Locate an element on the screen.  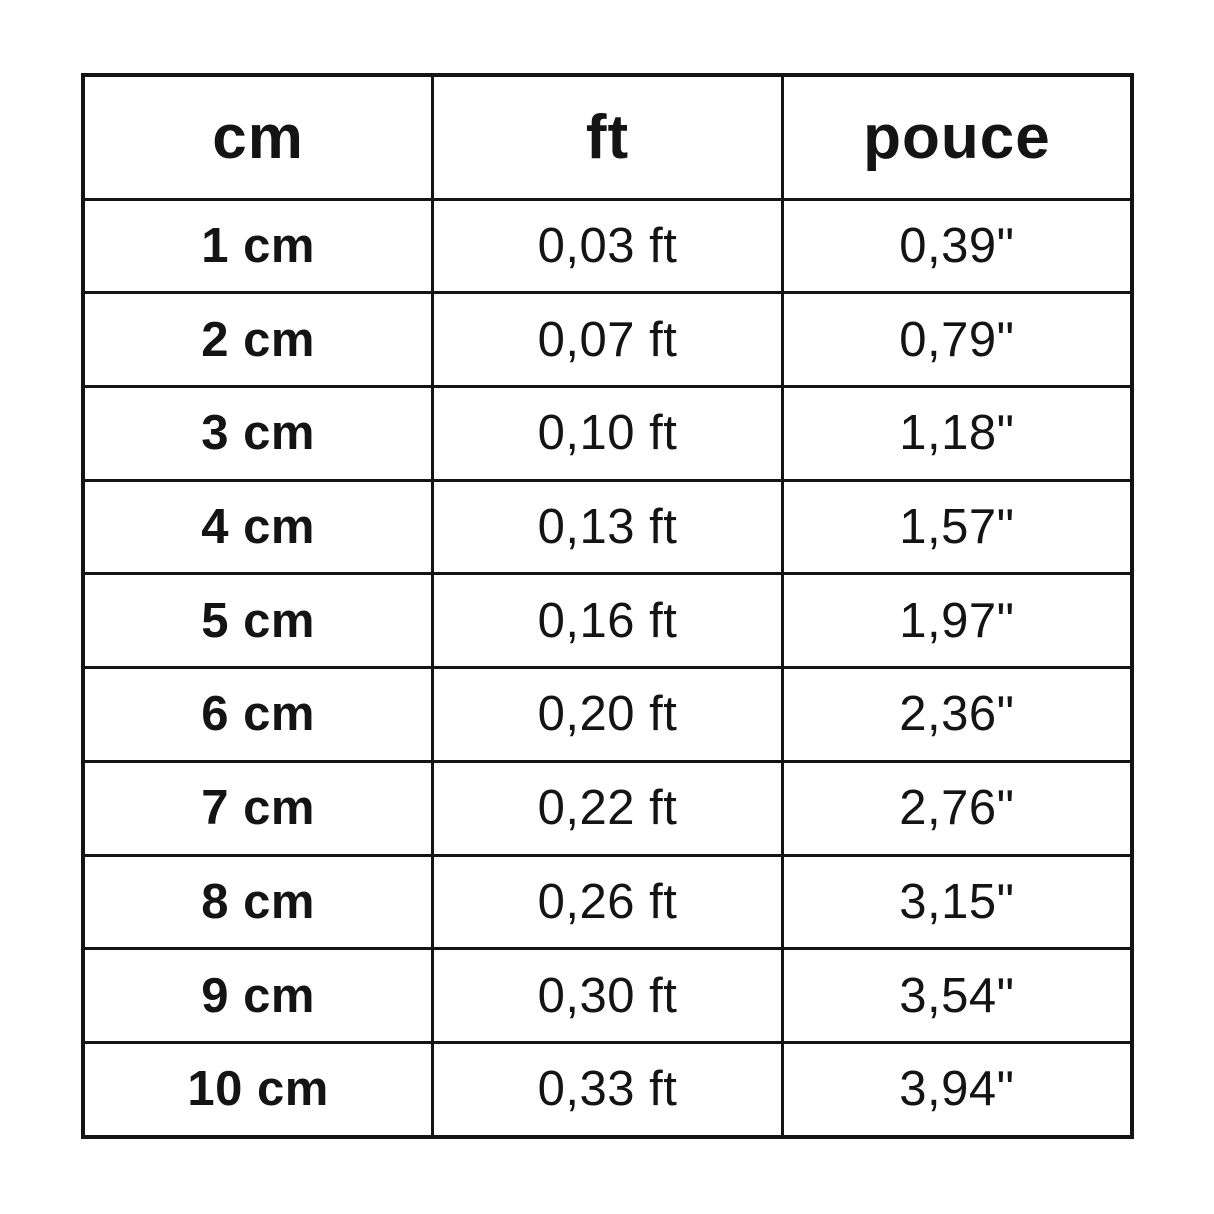
table-row: 1 cm 0,03 ft 0,39" is located at coordinates (607, 246).